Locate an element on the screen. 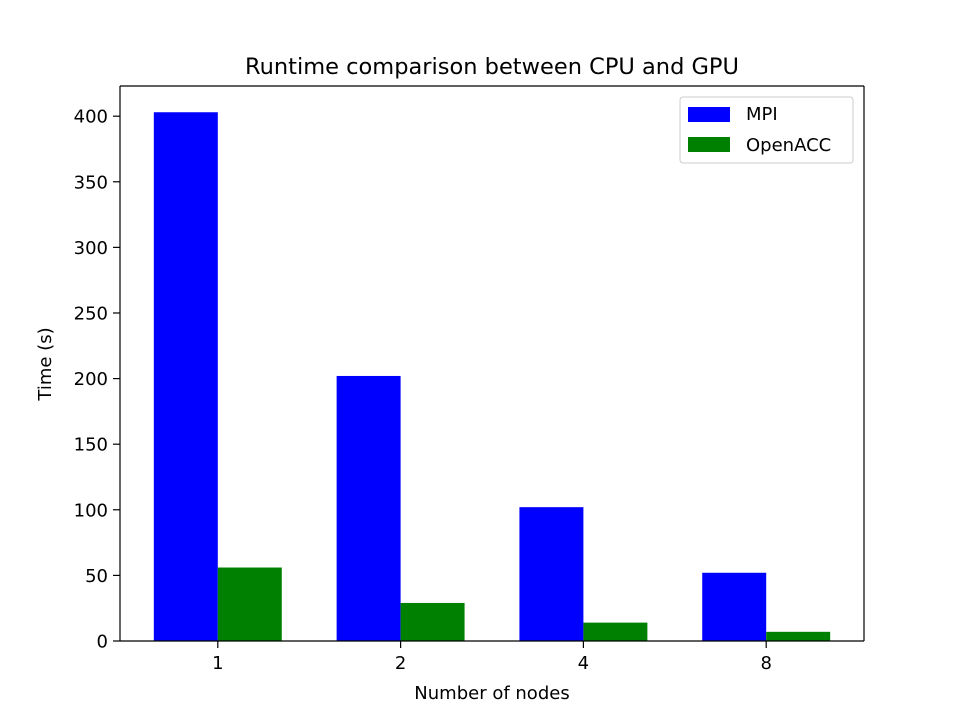 This screenshot has width=960, height=720. legend-swatch-openacc is located at coordinates (709, 144).